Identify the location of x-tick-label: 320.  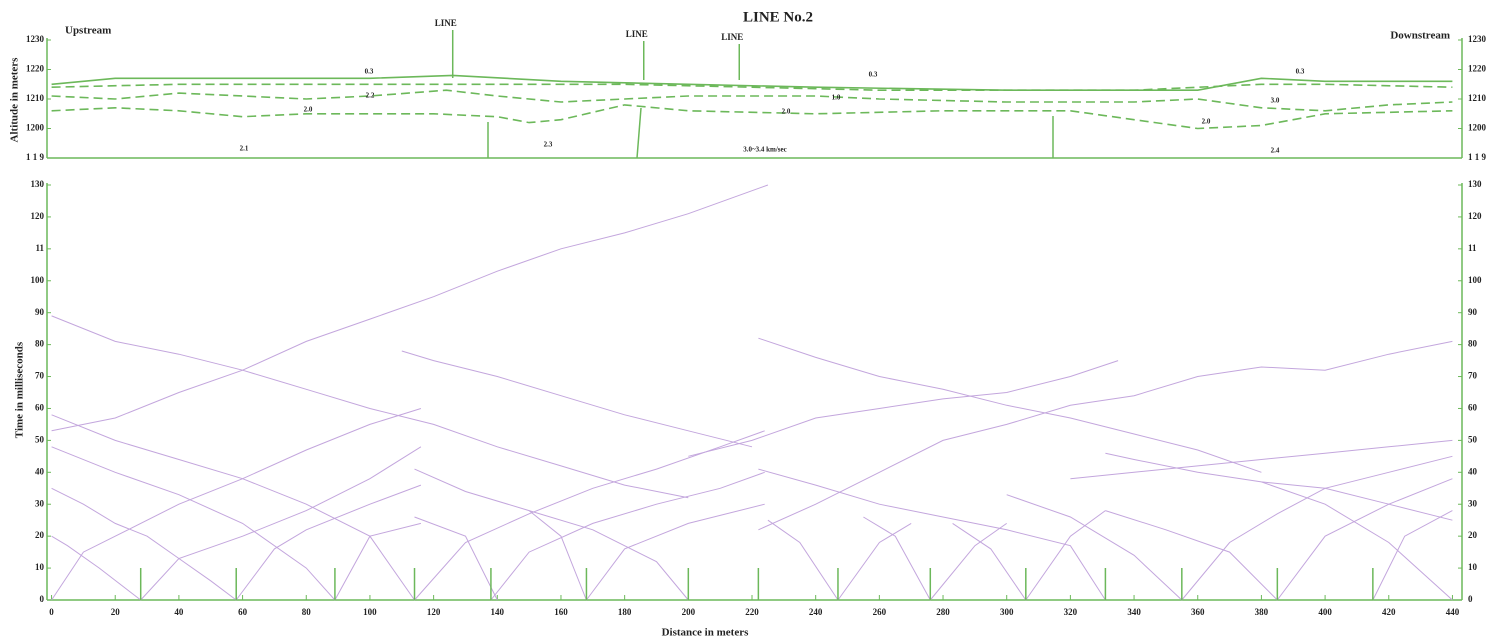
(1071, 612).